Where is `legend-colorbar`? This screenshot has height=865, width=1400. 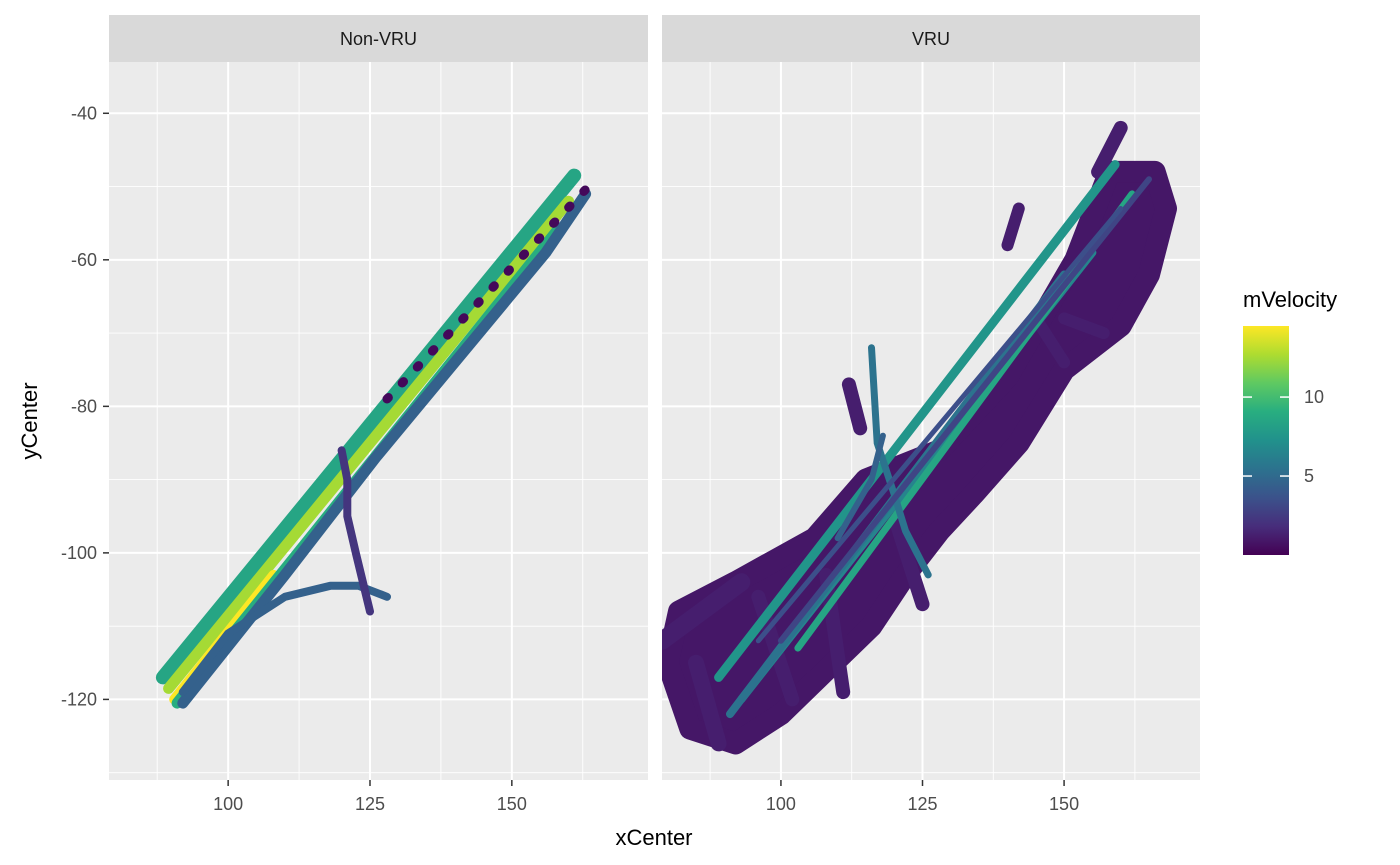 legend-colorbar is located at coordinates (1266, 440).